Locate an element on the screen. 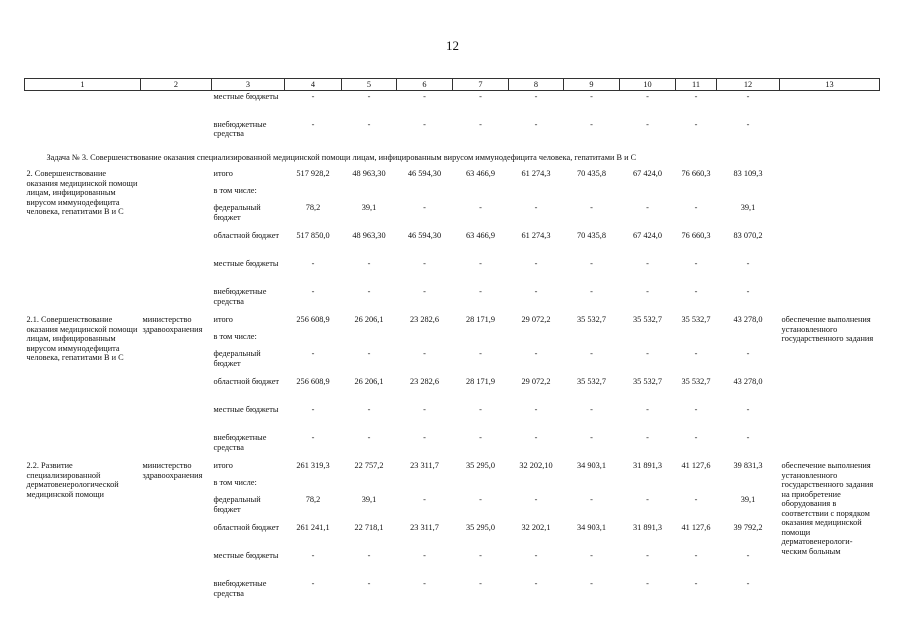 The height and width of the screenshot is (640, 905). executor: министерство здравоохранения is located at coordinates (172, 470).